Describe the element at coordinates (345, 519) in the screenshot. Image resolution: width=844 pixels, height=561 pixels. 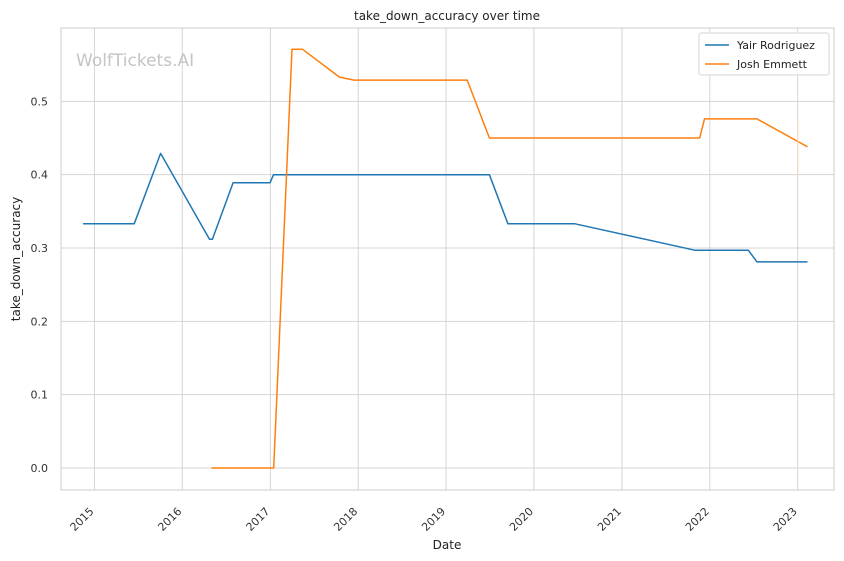
I see `x-tick-label: 2018` at that location.